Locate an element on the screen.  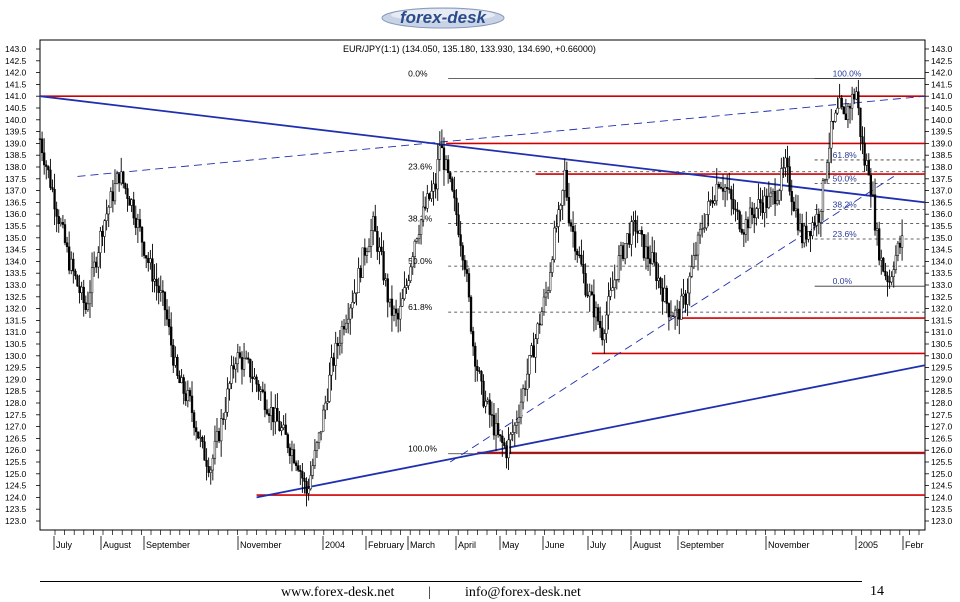
y-tick-label-left: 136.0 is located at coordinates (16, 214).